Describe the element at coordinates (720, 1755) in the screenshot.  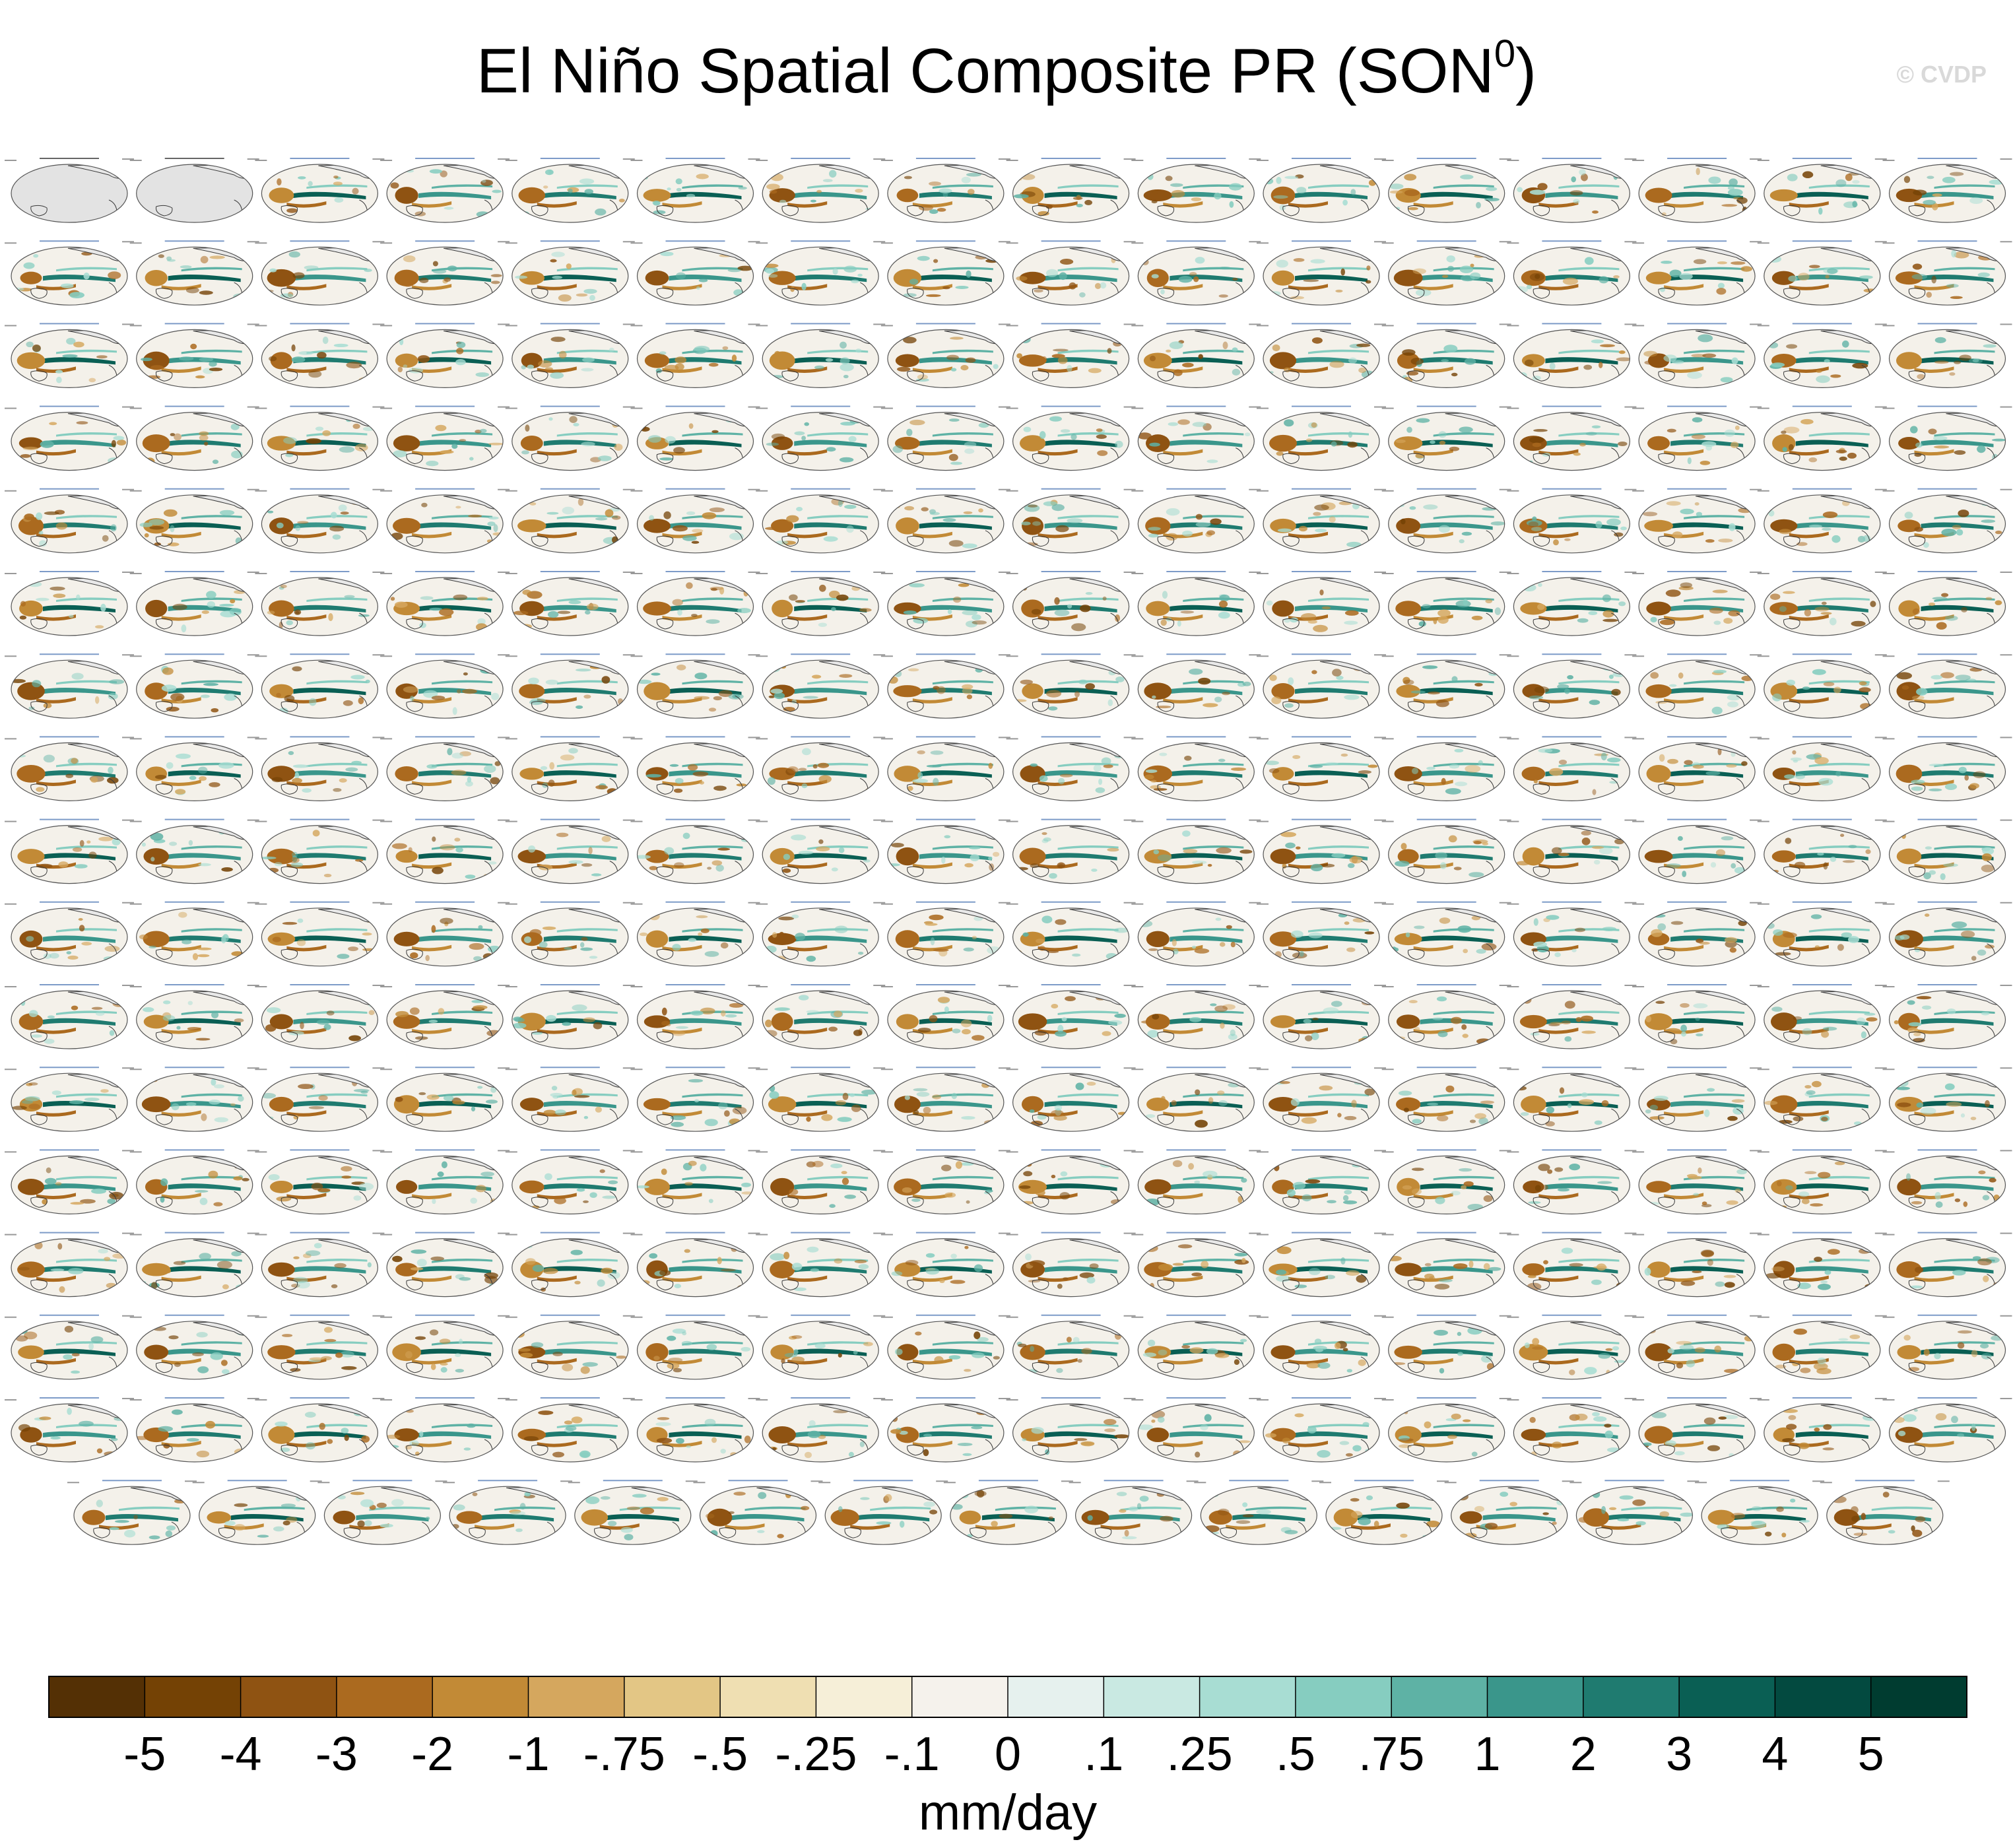
I see `colorbar-tick-label: -.5` at that location.